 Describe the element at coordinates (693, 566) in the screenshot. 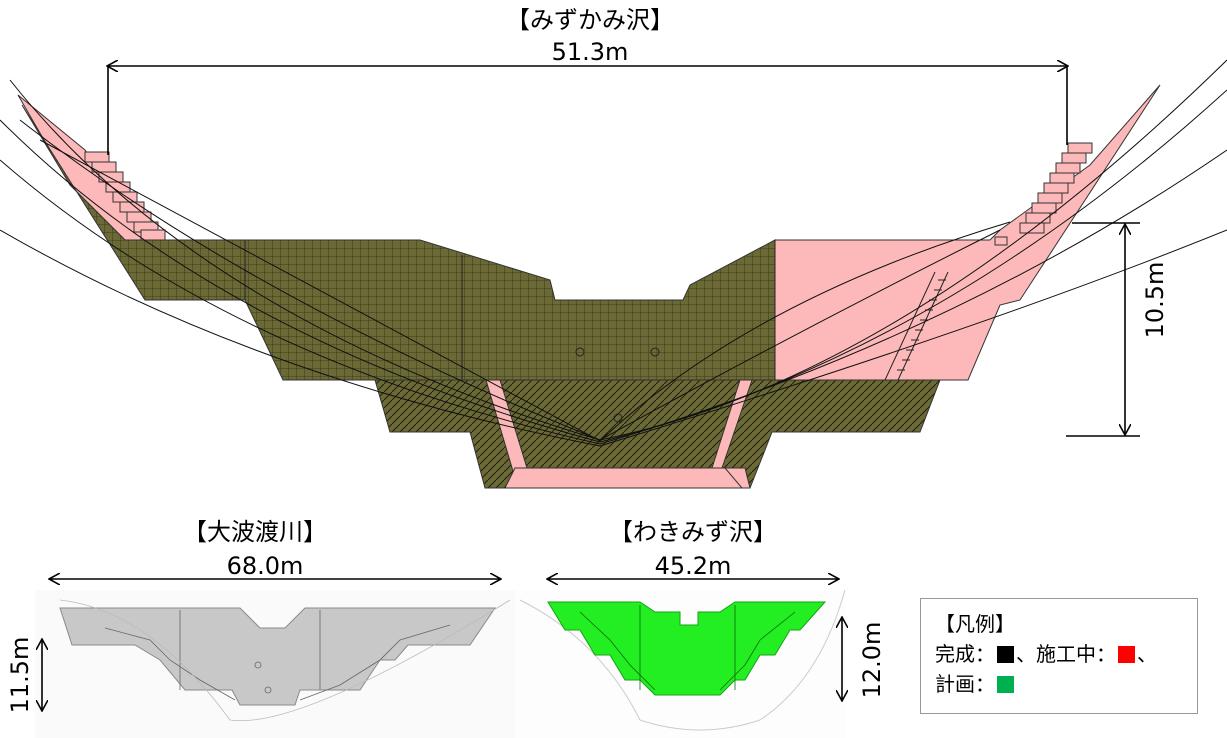

I see `width-label-wakimizu: 45.2m` at that location.